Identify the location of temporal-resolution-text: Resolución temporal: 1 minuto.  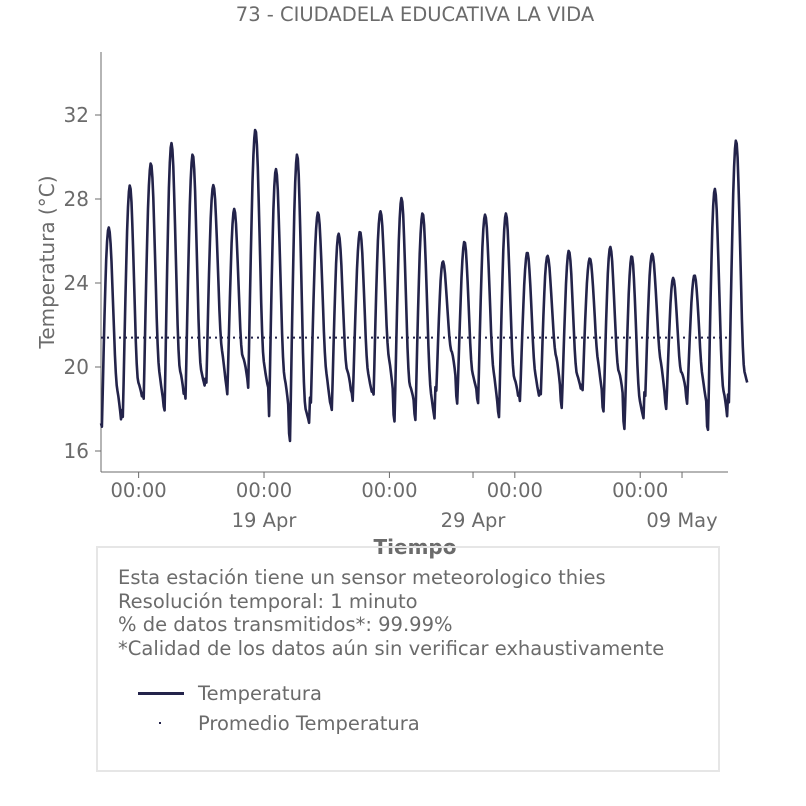
(268, 601).